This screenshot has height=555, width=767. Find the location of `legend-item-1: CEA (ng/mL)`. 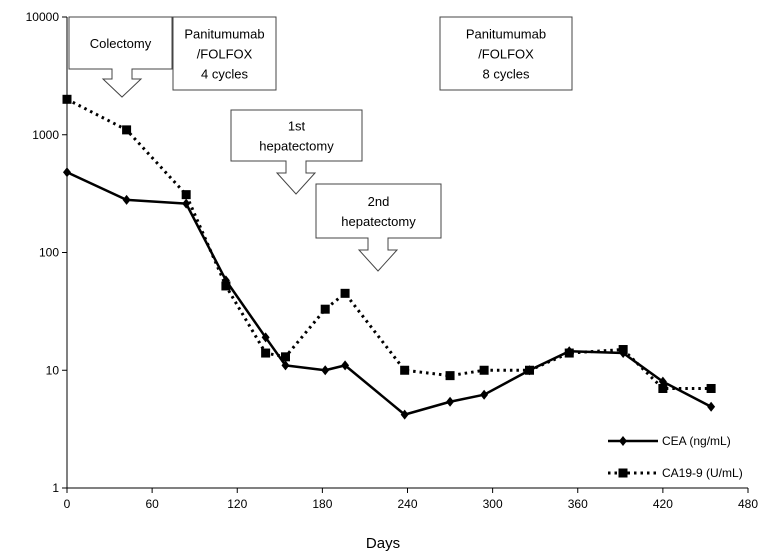

legend-item-1: CEA (ng/mL) is located at coordinates (669, 441).